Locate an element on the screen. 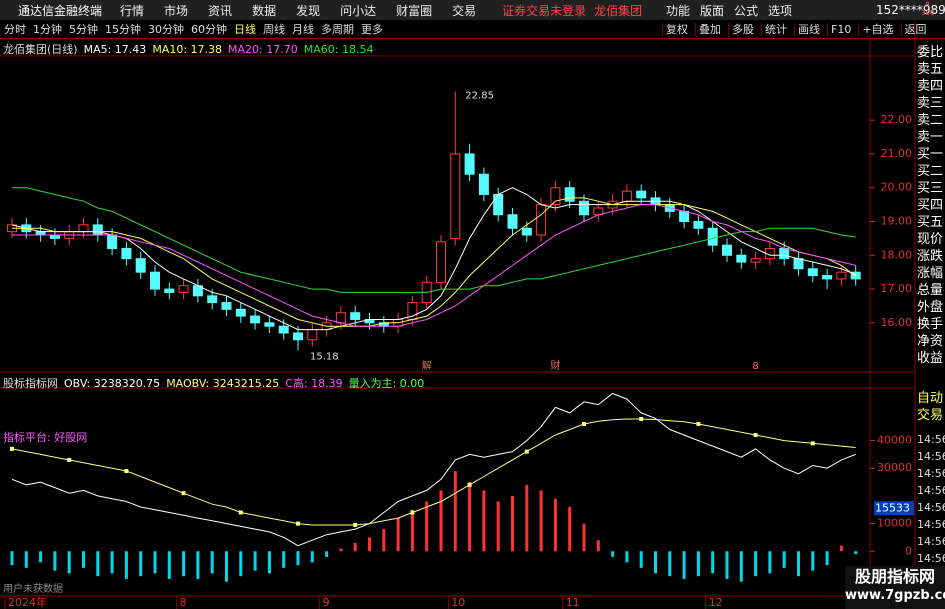 The height and width of the screenshot is (609, 945). menu-item: 功能 is located at coordinates (678, 10).